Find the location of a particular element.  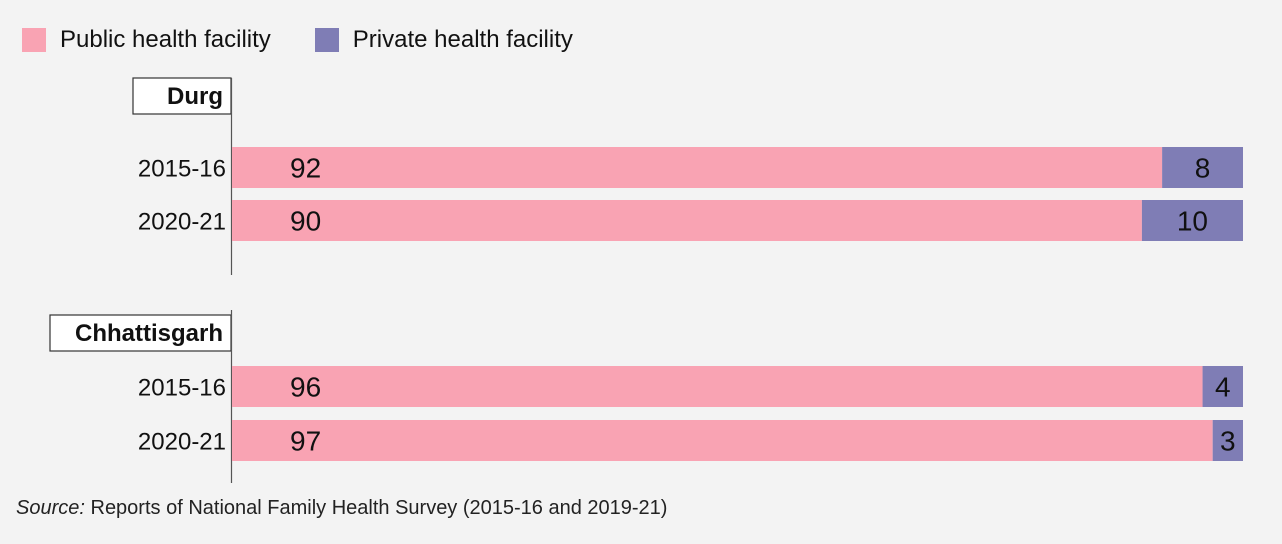

legend-item-private: Private health facility is located at coordinates (443, 40).